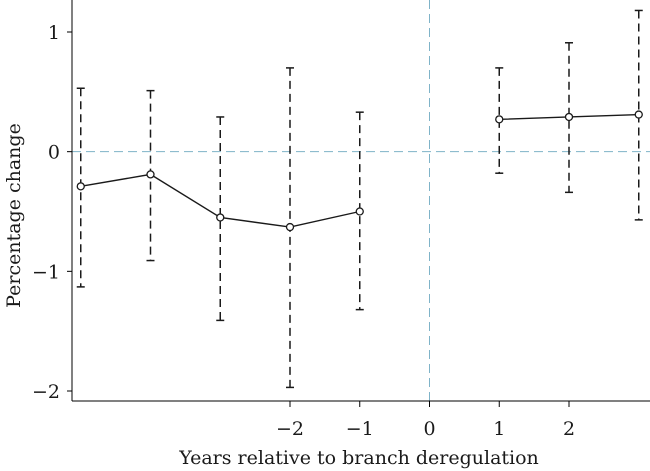  I want to click on y-tick-label: −1, so click(46, 272).